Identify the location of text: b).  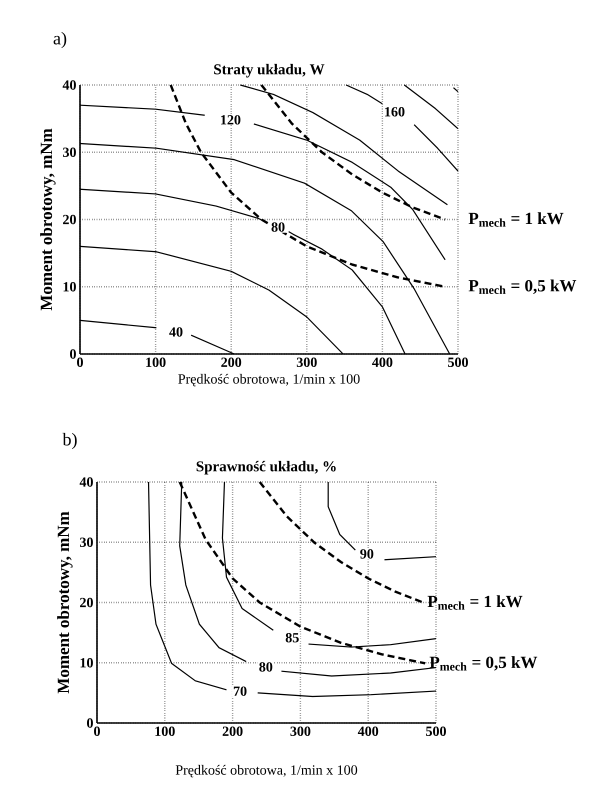
(69, 441).